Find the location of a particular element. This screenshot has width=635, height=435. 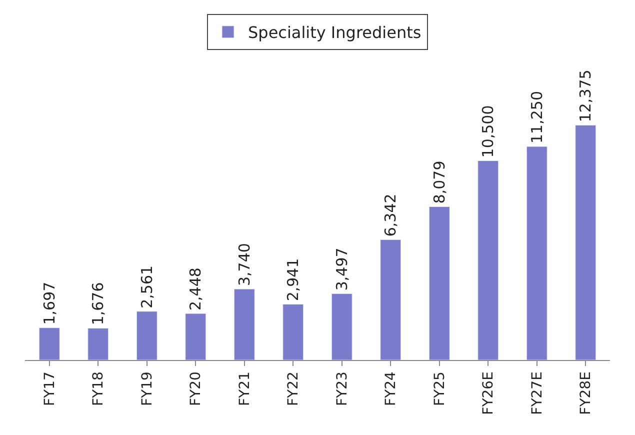

data-label: 12,375 is located at coordinates (585, 96).